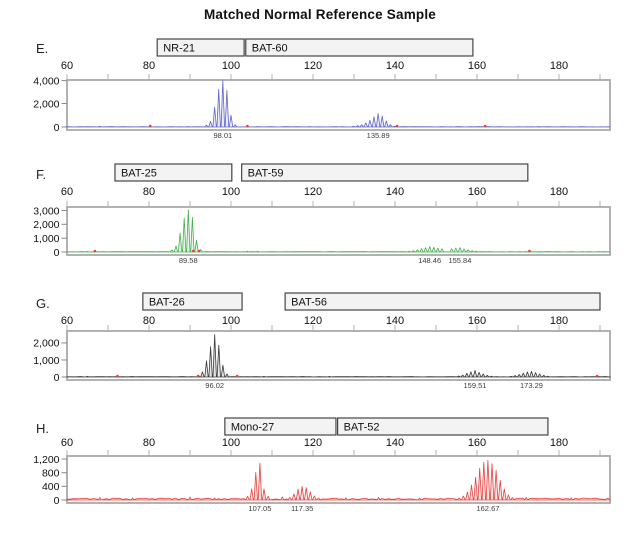 The width and height of the screenshot is (640, 553). Describe the element at coordinates (270, 49) in the screenshot. I see `marker-label: BAT-60` at that location.